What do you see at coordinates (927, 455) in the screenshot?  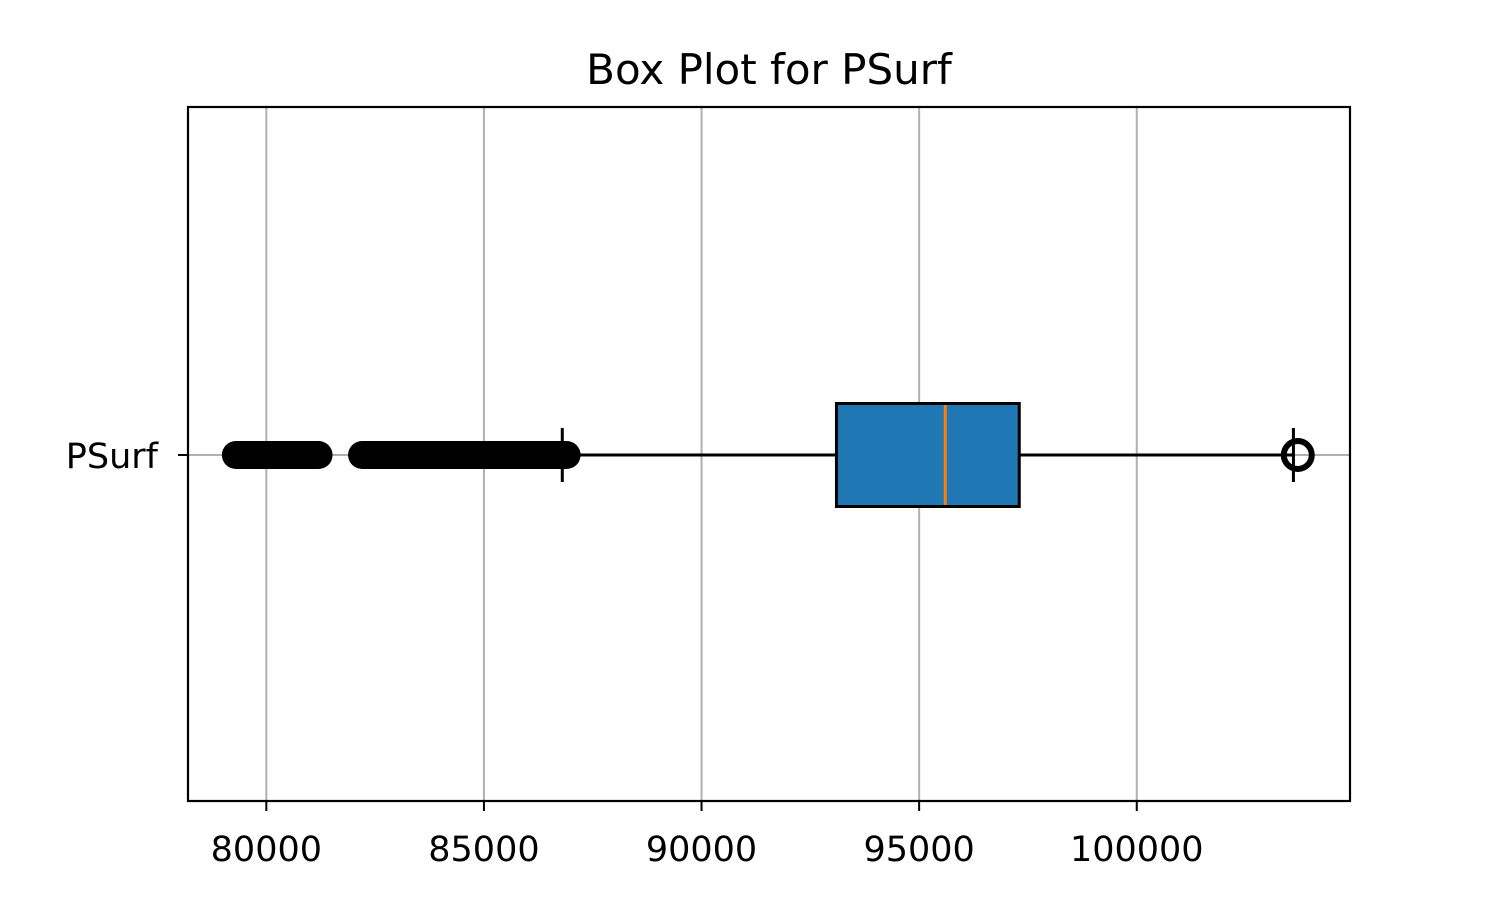 I see `iqr-box` at bounding box center [927, 455].